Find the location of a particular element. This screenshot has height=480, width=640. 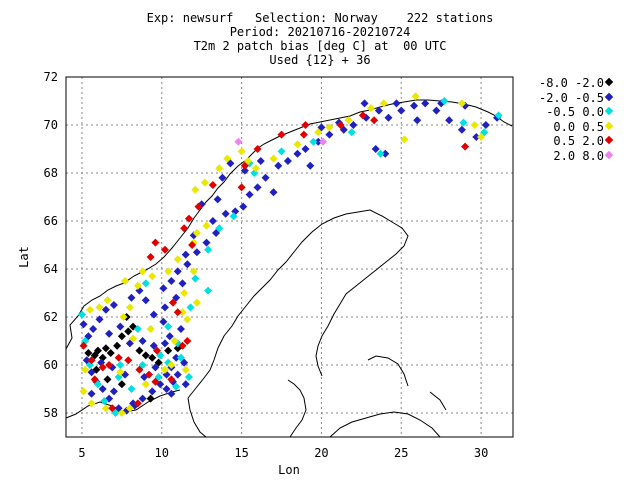

y-tick-label: 62 is located at coordinates (51, 317).